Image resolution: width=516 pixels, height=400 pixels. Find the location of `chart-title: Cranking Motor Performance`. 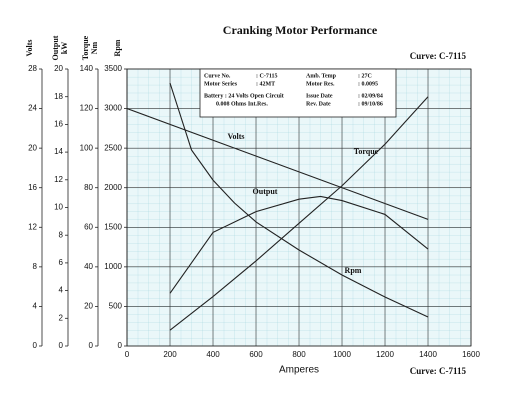

chart-title: Cranking Motor Performance is located at coordinates (300, 30).